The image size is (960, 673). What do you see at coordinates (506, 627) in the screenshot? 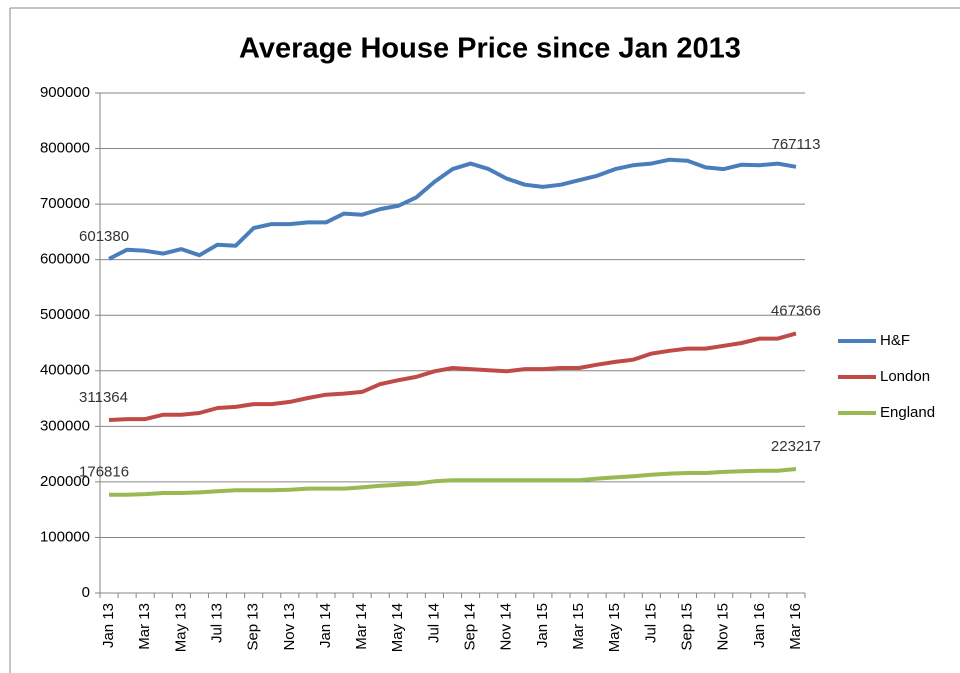
I see `x-tick-label: Nov 14` at bounding box center [506, 627].